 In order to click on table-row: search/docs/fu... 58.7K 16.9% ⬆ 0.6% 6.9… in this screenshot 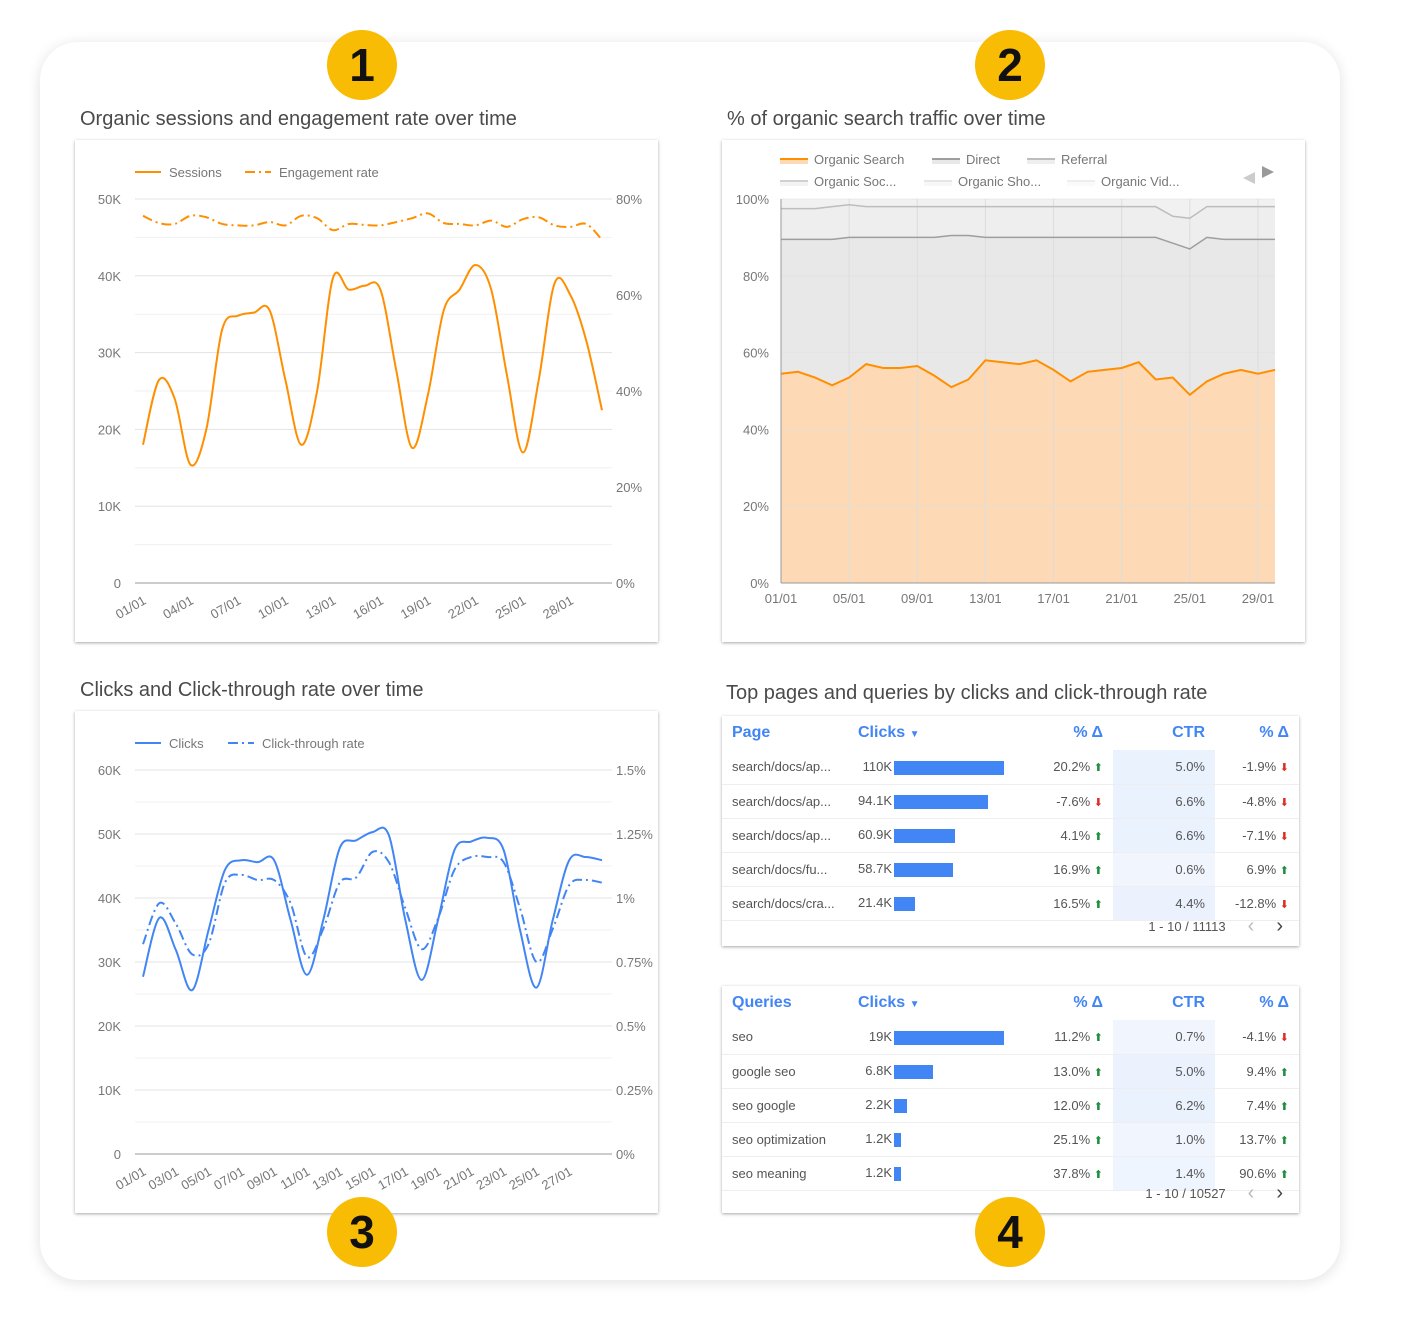, I will do `click(1010, 869)`.